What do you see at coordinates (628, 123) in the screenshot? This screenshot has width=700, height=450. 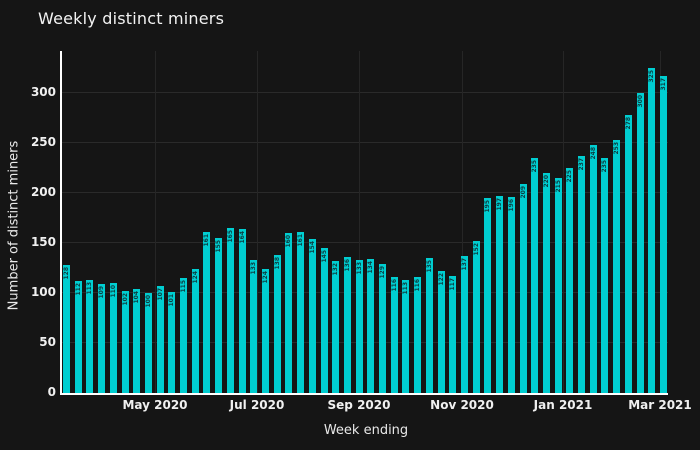 I see `bar-value-label: 278` at bounding box center [628, 123].